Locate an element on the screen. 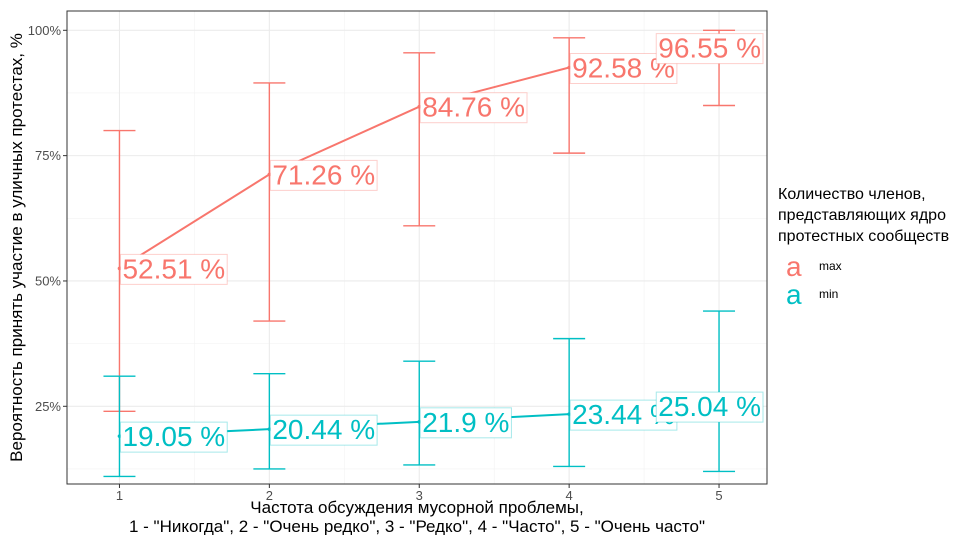 The width and height of the screenshot is (967, 535). y-tick-label: 50% is located at coordinates (48, 280).